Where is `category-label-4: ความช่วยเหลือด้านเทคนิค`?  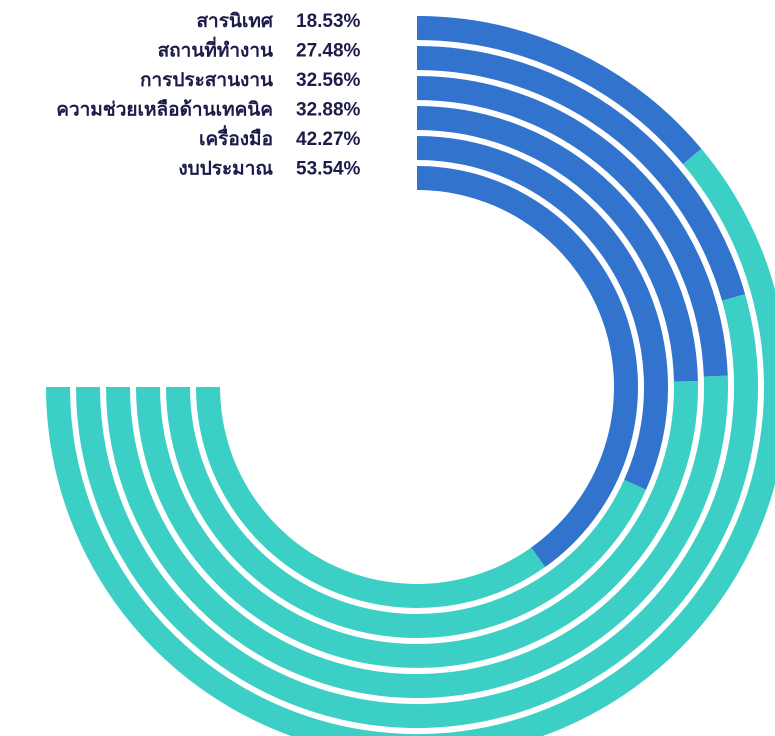
category-label-4: ความช่วยเหลือด้านเทคนิค is located at coordinates (164, 110).